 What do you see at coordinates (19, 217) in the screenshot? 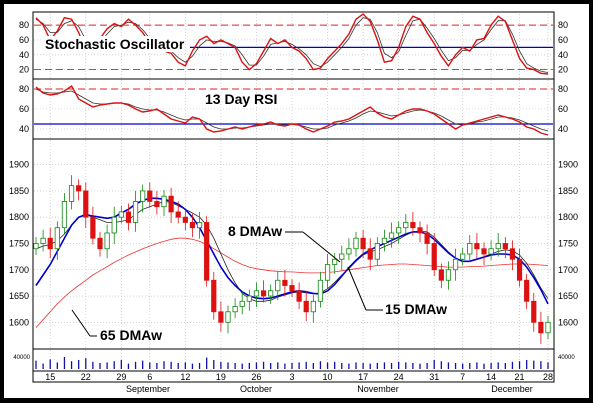
I see `price-tick-left: 1800` at bounding box center [19, 217].